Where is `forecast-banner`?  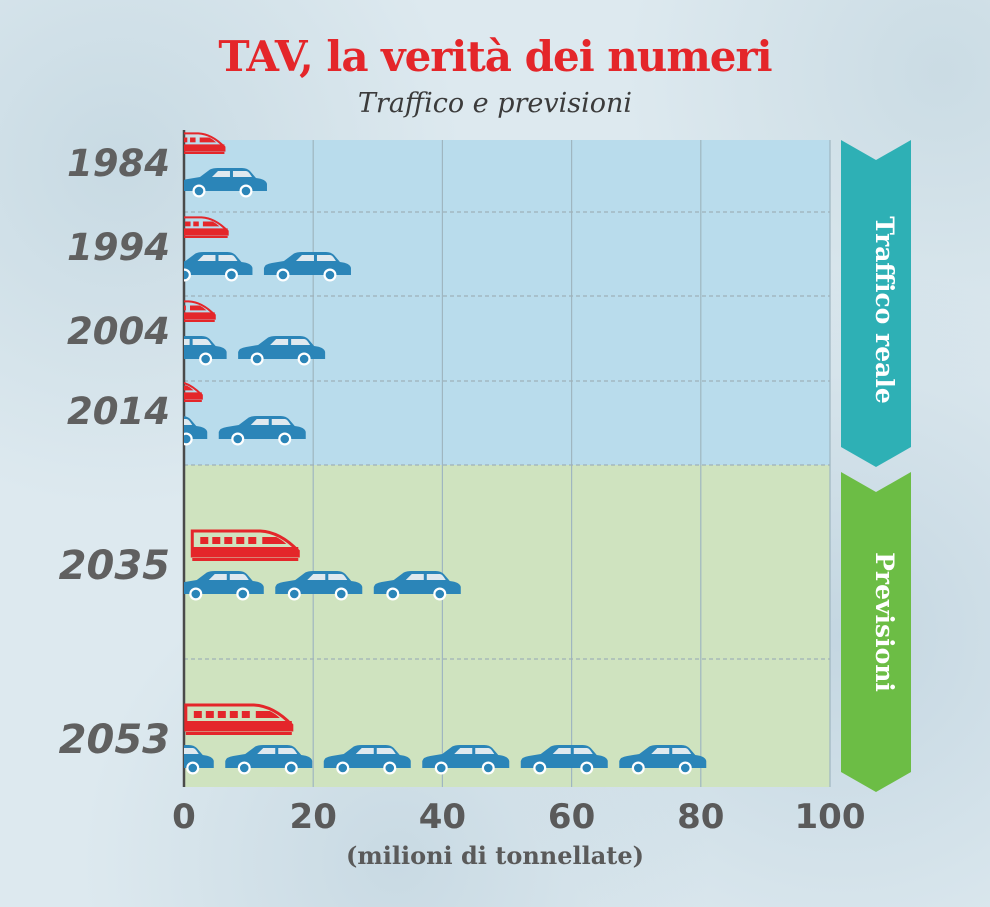
forecast-banner is located at coordinates (876, 632).